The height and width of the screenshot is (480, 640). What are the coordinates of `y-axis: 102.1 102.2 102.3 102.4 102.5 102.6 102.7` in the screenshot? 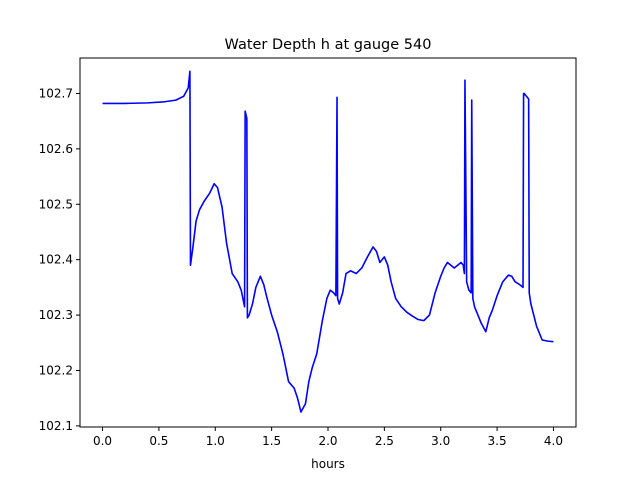 It's located at (59, 259).